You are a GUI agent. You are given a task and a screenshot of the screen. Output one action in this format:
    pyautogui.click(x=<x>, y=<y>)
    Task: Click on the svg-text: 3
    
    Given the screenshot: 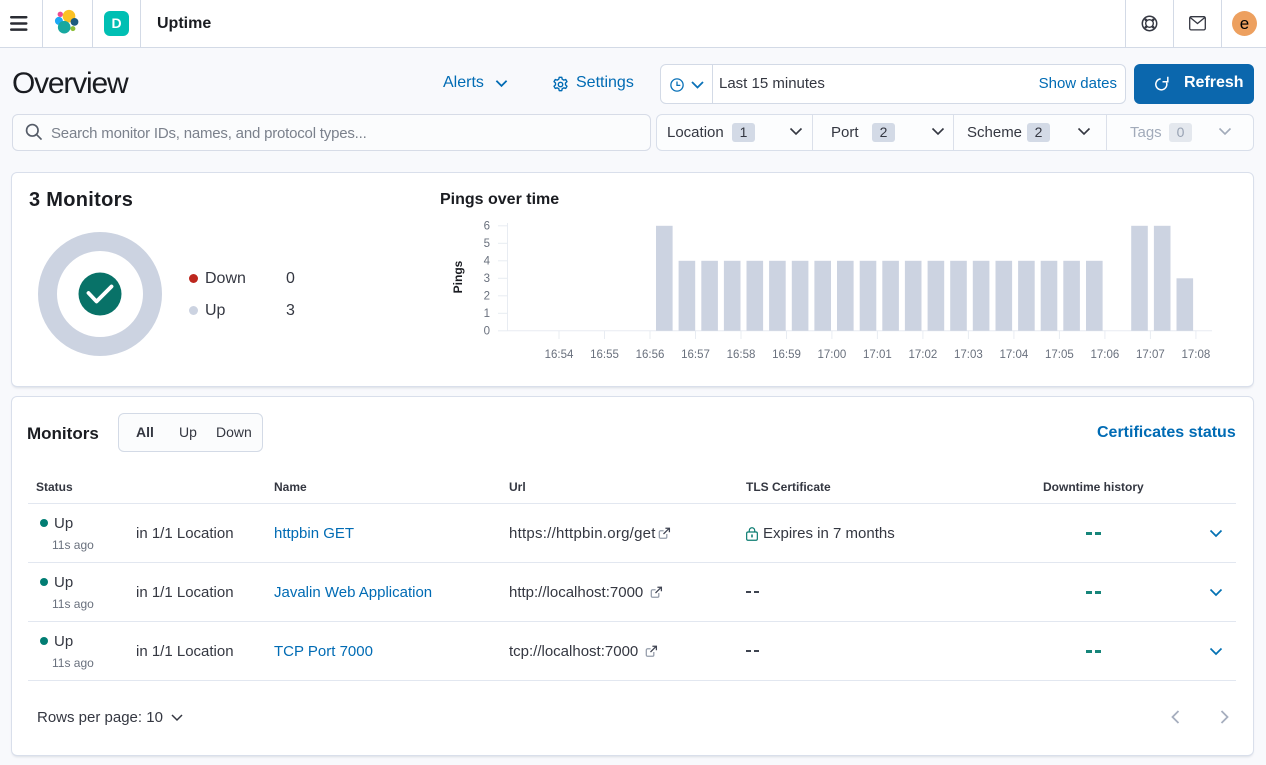 What is the action you would take?
    pyautogui.click(x=487, y=279)
    